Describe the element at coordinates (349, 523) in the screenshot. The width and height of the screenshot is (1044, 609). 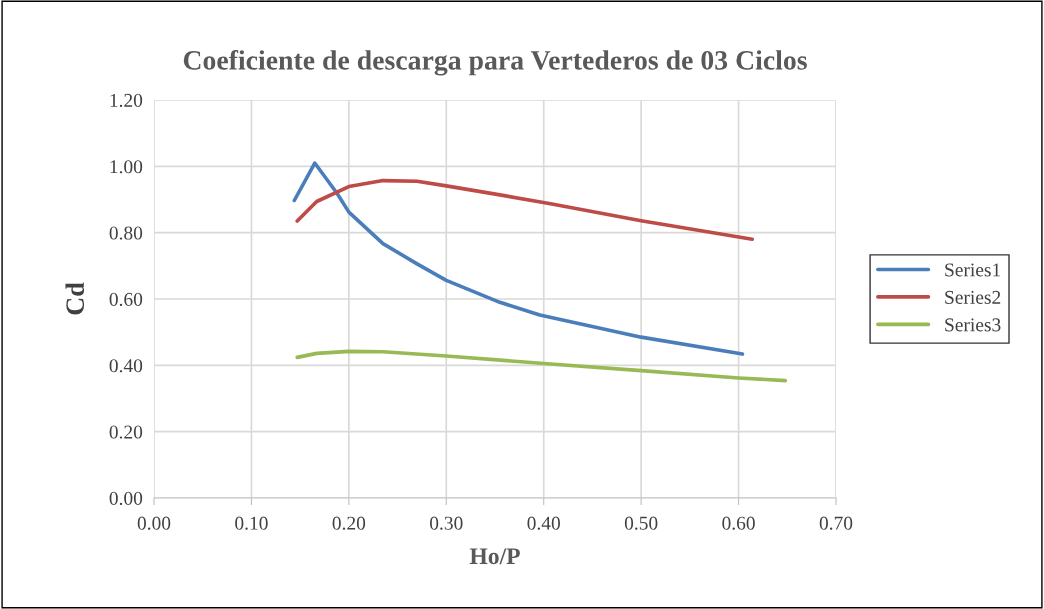
I see `x-tick-label: 0.20` at that location.